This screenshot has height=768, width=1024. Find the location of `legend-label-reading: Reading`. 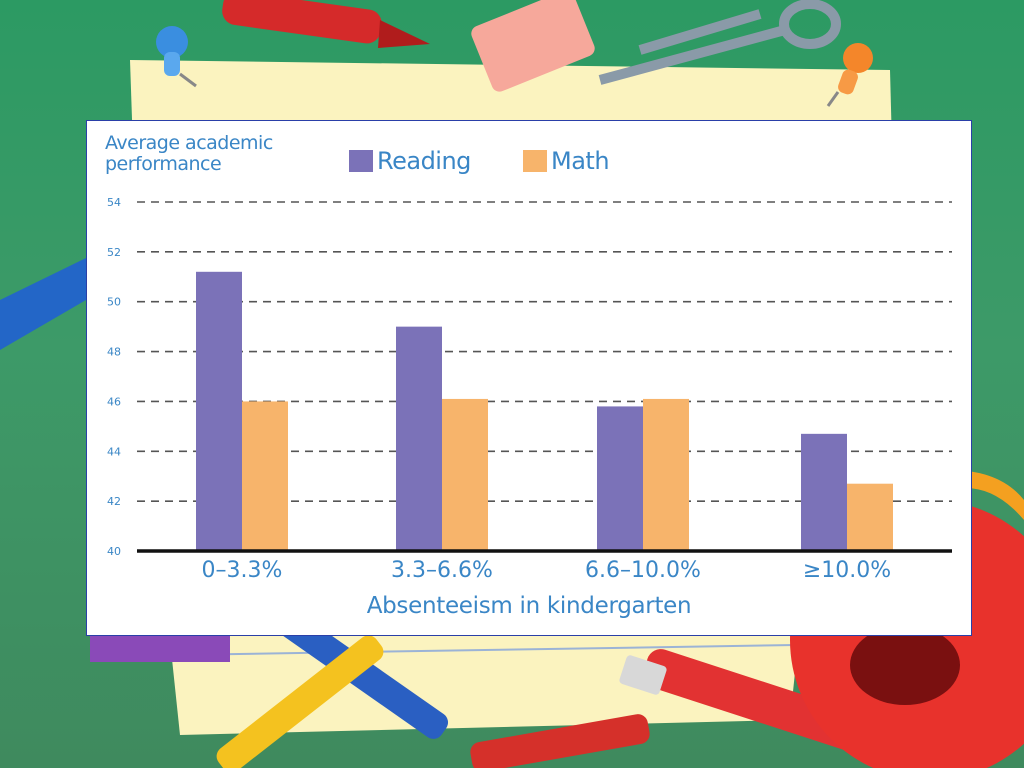

legend-label-reading: Reading is located at coordinates (424, 161).